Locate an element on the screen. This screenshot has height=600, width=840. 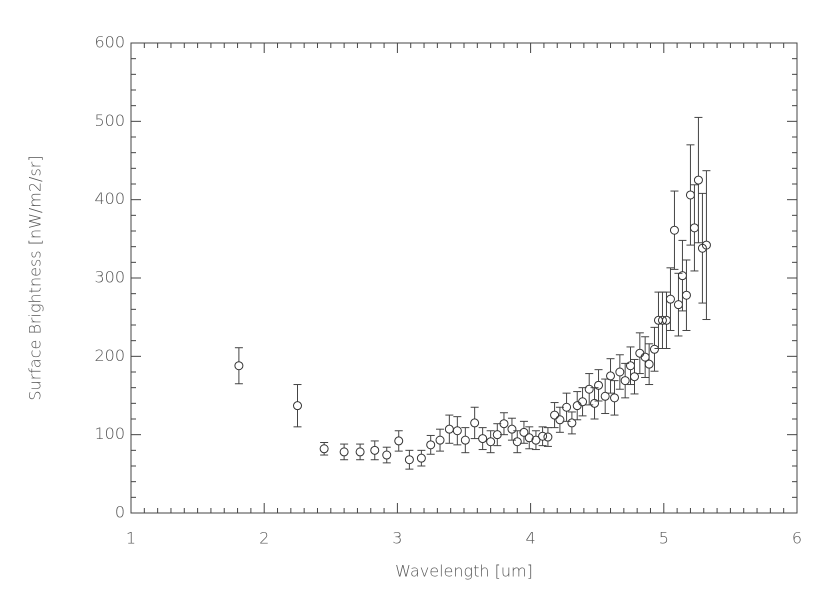
x-tick-label: 2 is located at coordinates (264, 538).